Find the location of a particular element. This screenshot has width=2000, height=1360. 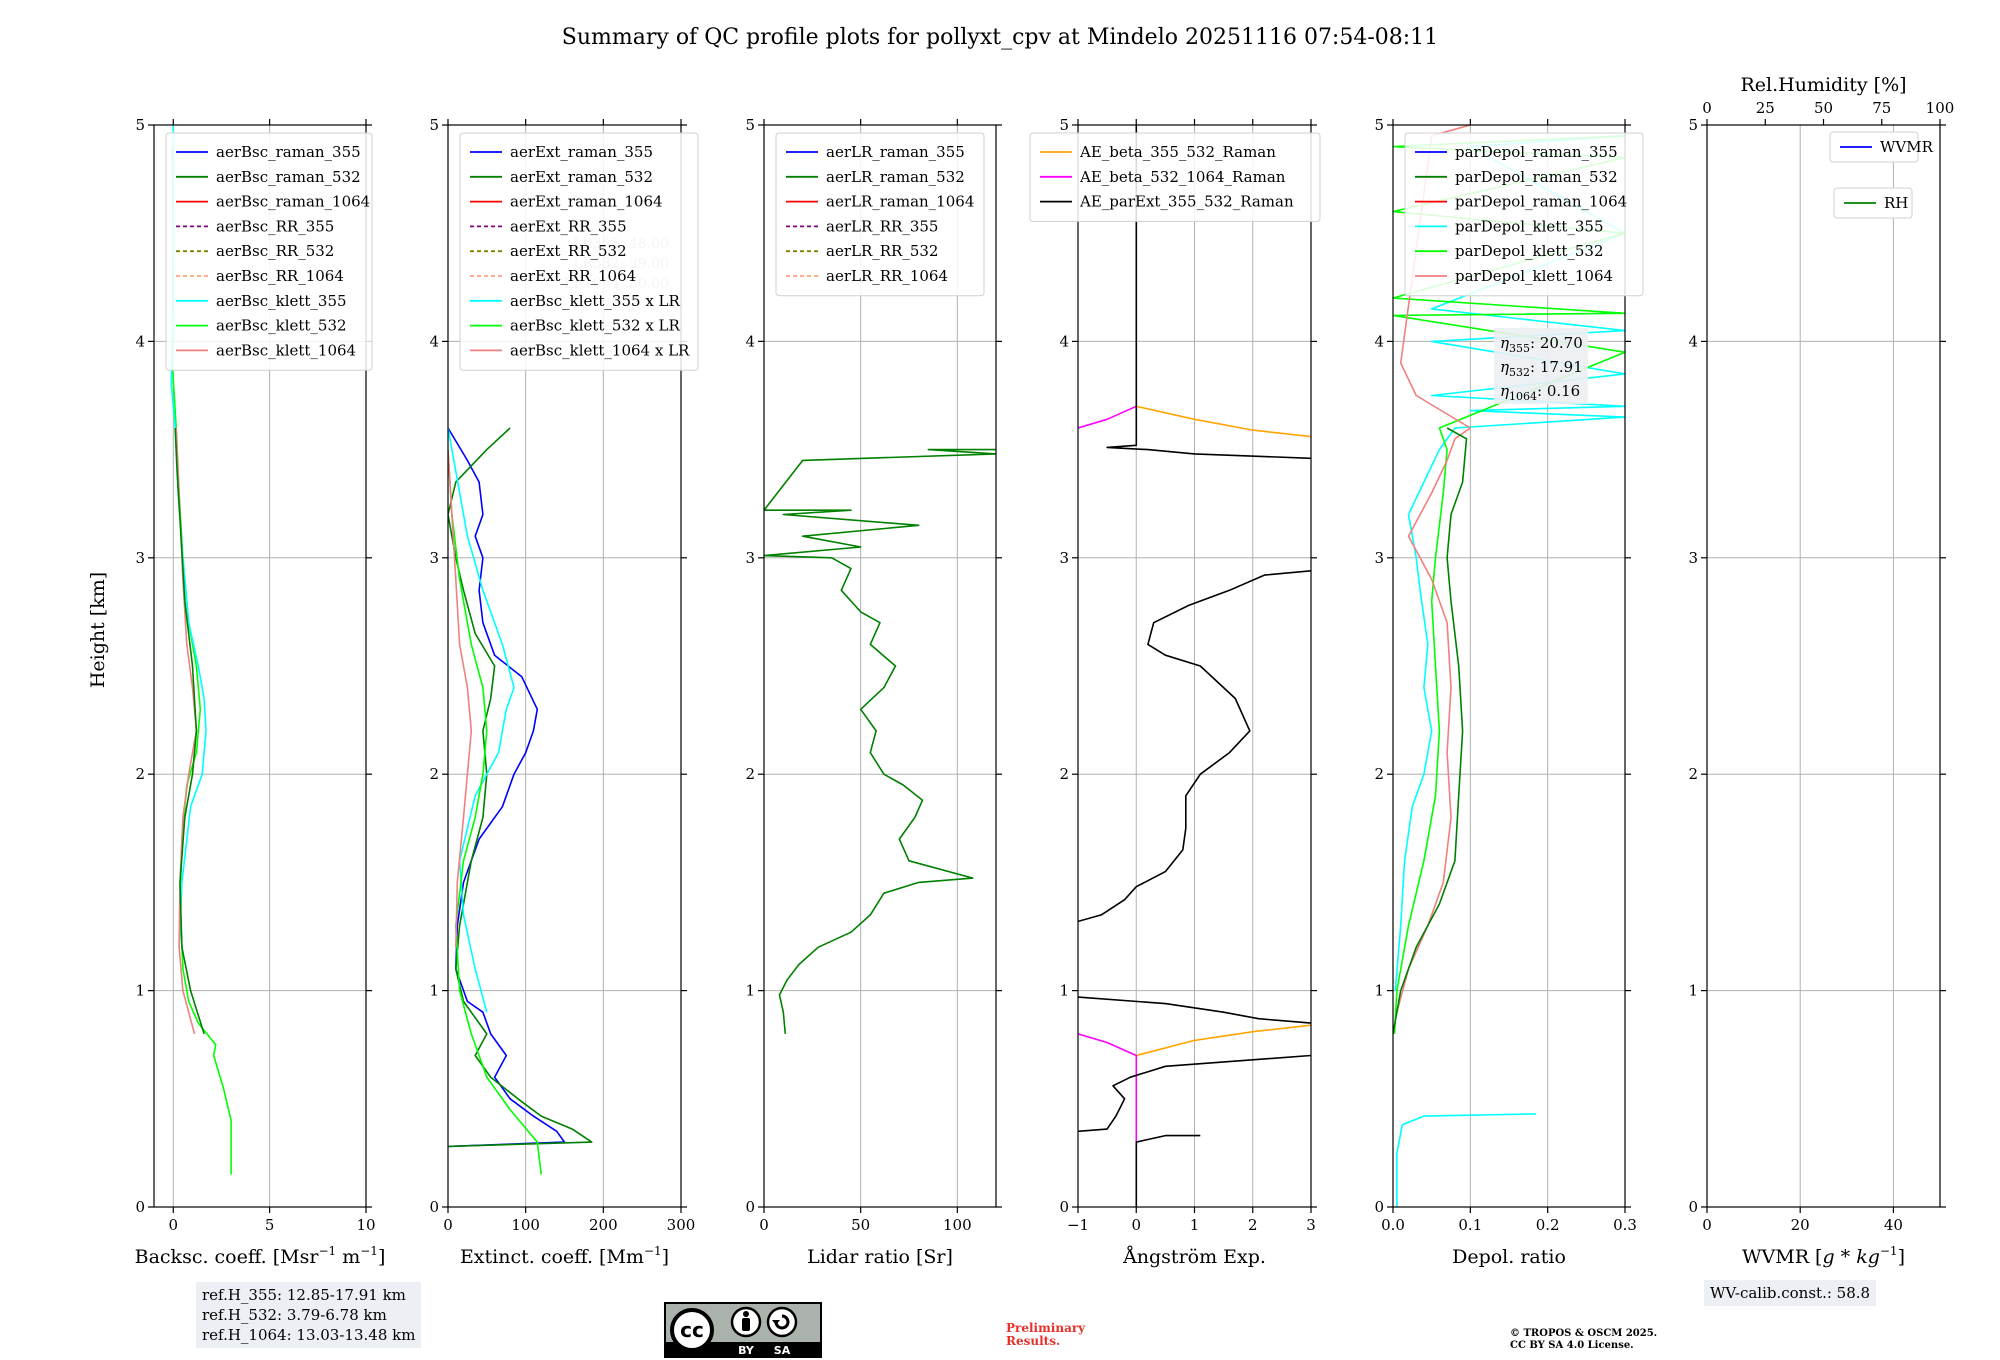

legend-label: parDepol_raman_532 is located at coordinates (1536, 177).